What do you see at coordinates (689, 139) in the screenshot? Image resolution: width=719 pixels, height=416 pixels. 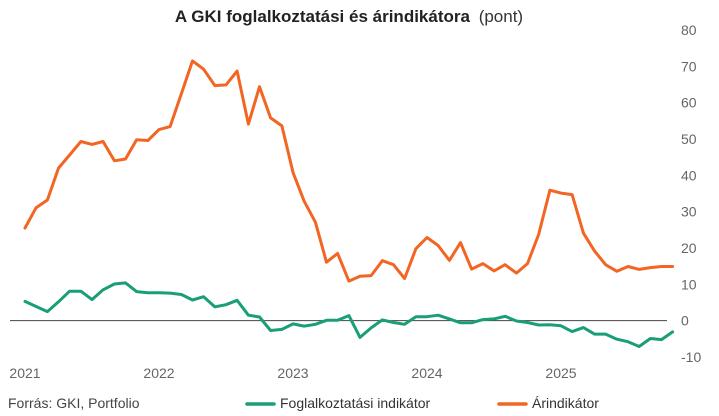 I see `y-tick-label: 50` at bounding box center [689, 139].